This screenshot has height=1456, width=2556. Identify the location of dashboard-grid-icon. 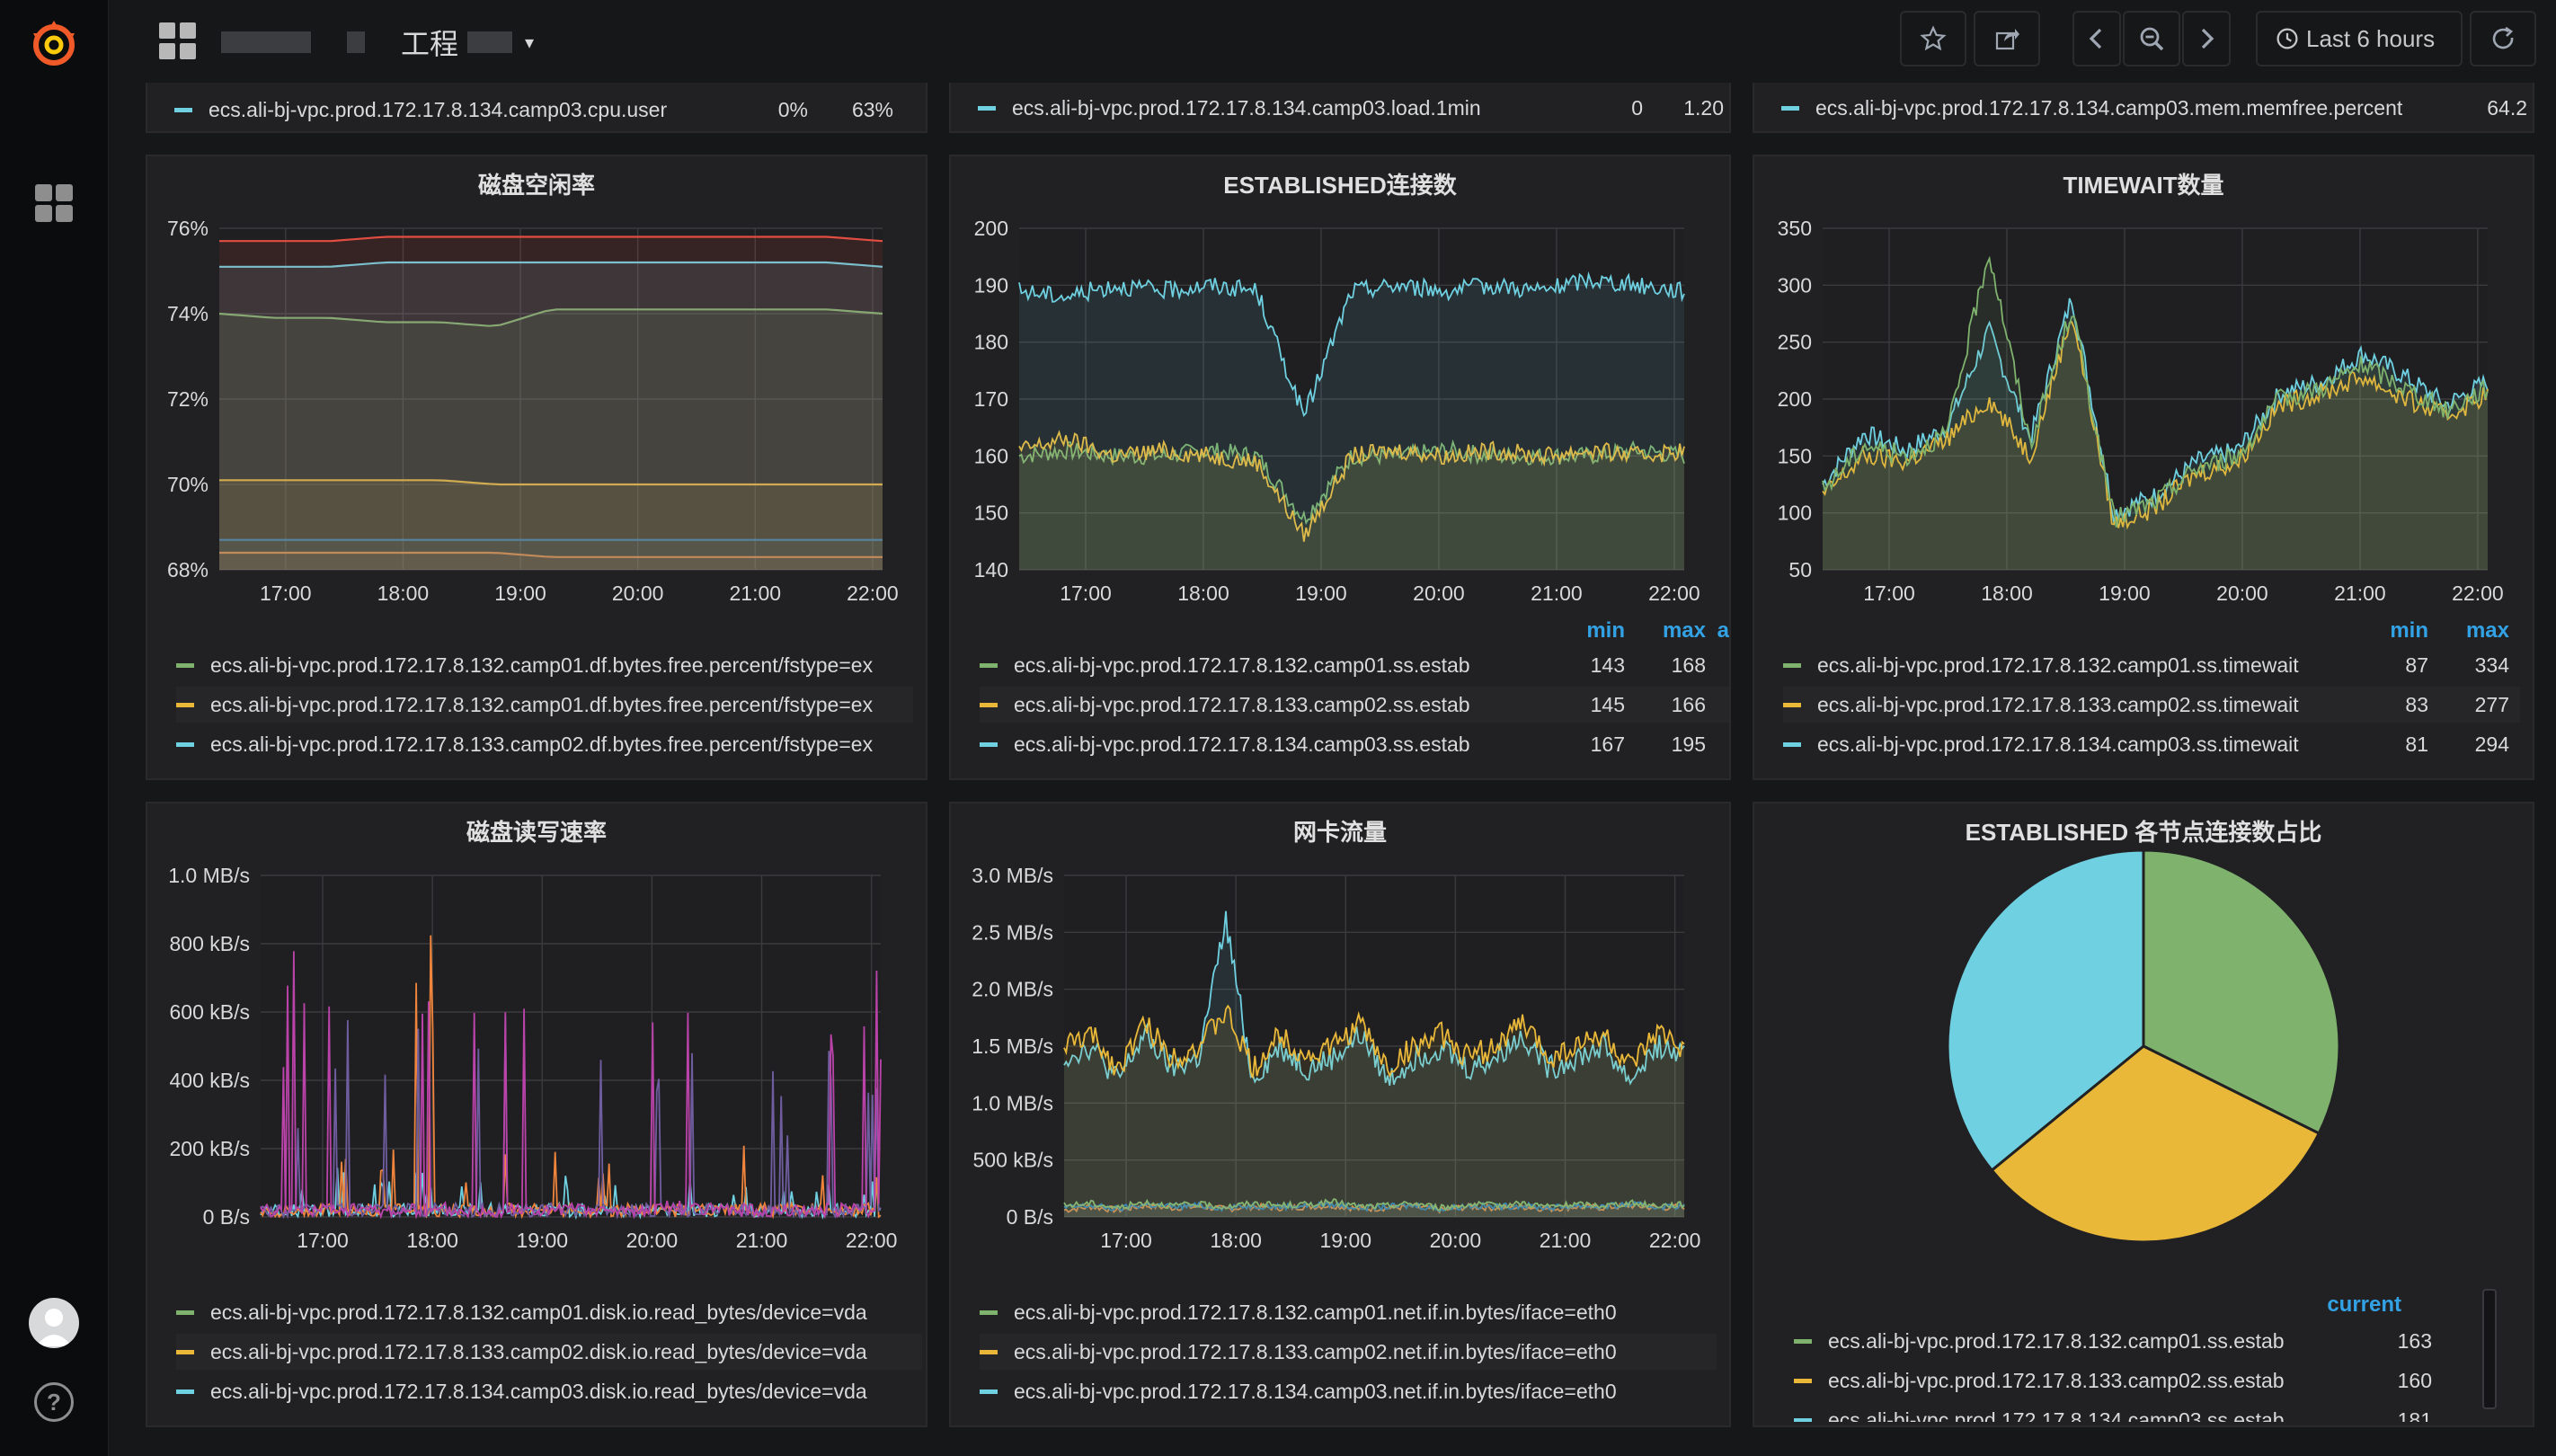
(178, 42).